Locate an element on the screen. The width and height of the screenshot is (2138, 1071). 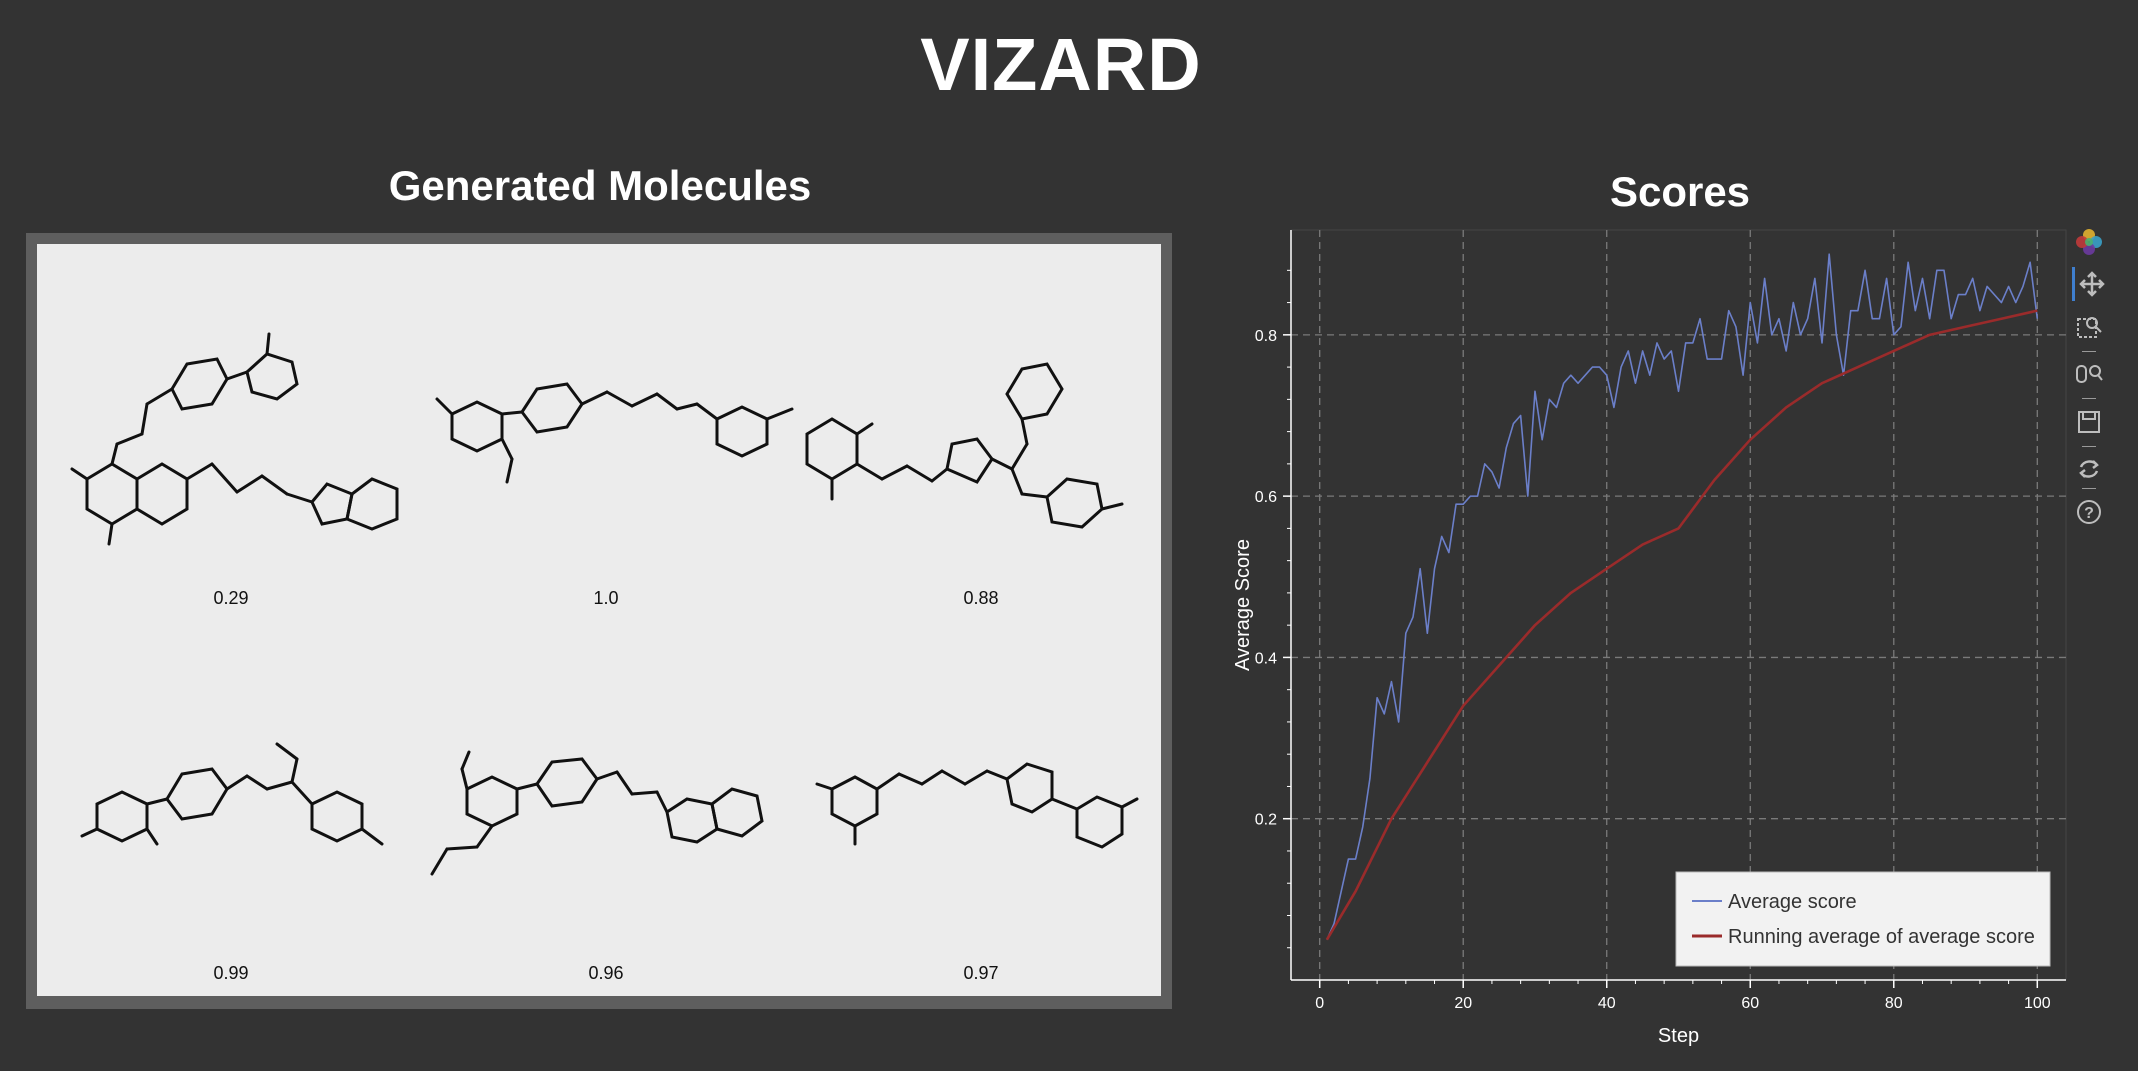
scores-panel-title: Scores is located at coordinates (1680, 191).